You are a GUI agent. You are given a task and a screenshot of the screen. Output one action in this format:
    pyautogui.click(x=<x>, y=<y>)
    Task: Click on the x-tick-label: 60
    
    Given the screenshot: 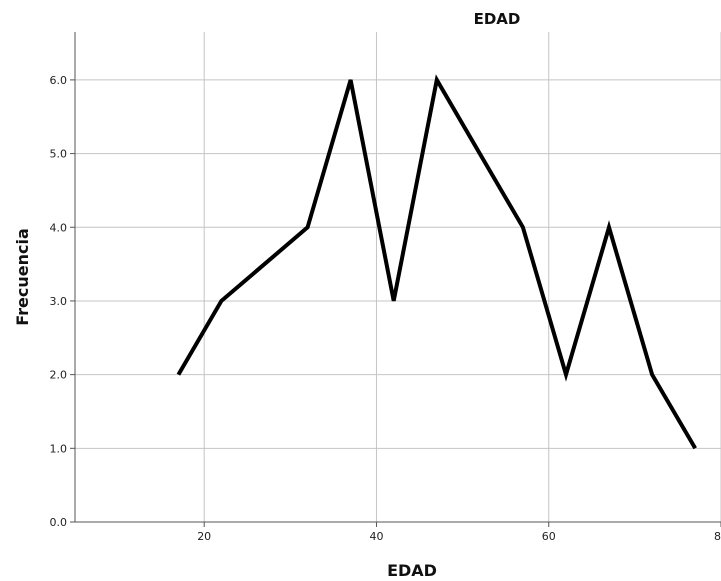 What is the action you would take?
    pyautogui.click(x=549, y=536)
    